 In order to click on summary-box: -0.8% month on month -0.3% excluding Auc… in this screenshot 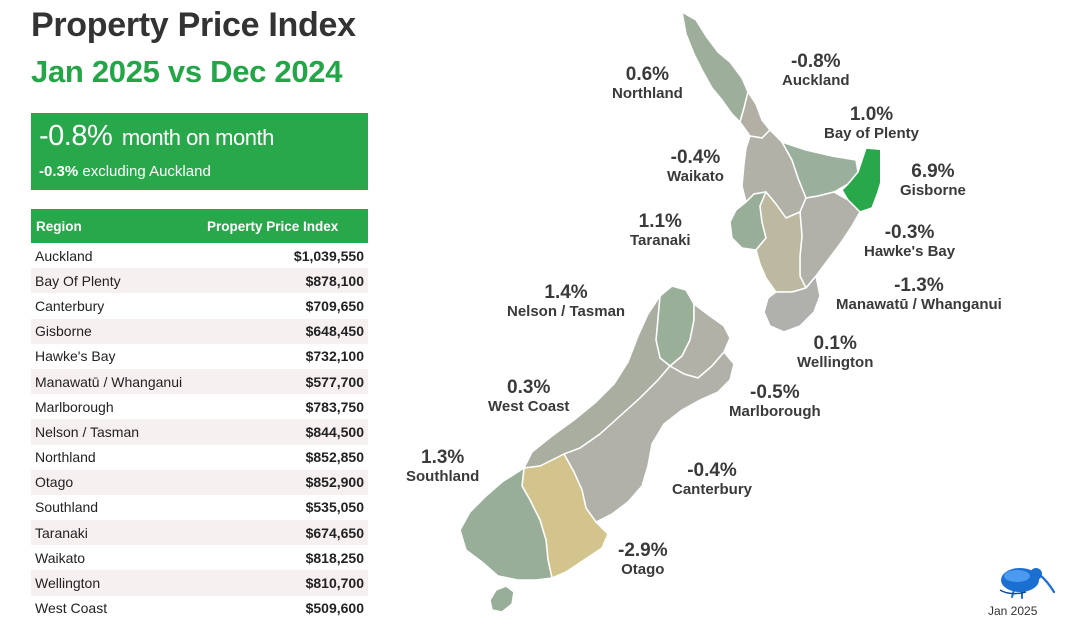, I will do `click(199, 151)`.